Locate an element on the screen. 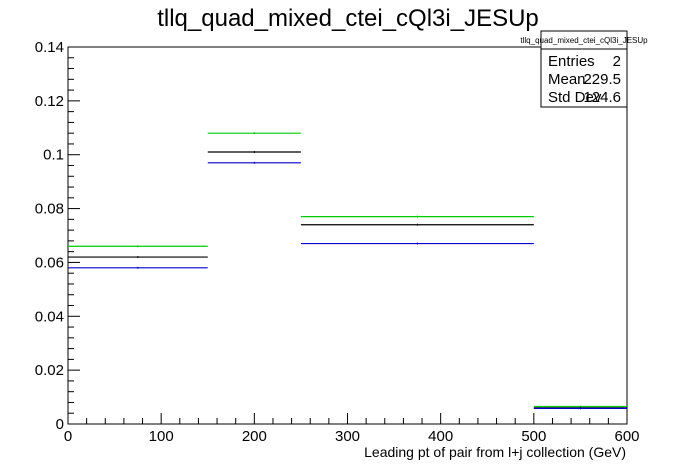 This screenshot has height=472, width=696. y-tick-label: 0.12 is located at coordinates (49, 101).